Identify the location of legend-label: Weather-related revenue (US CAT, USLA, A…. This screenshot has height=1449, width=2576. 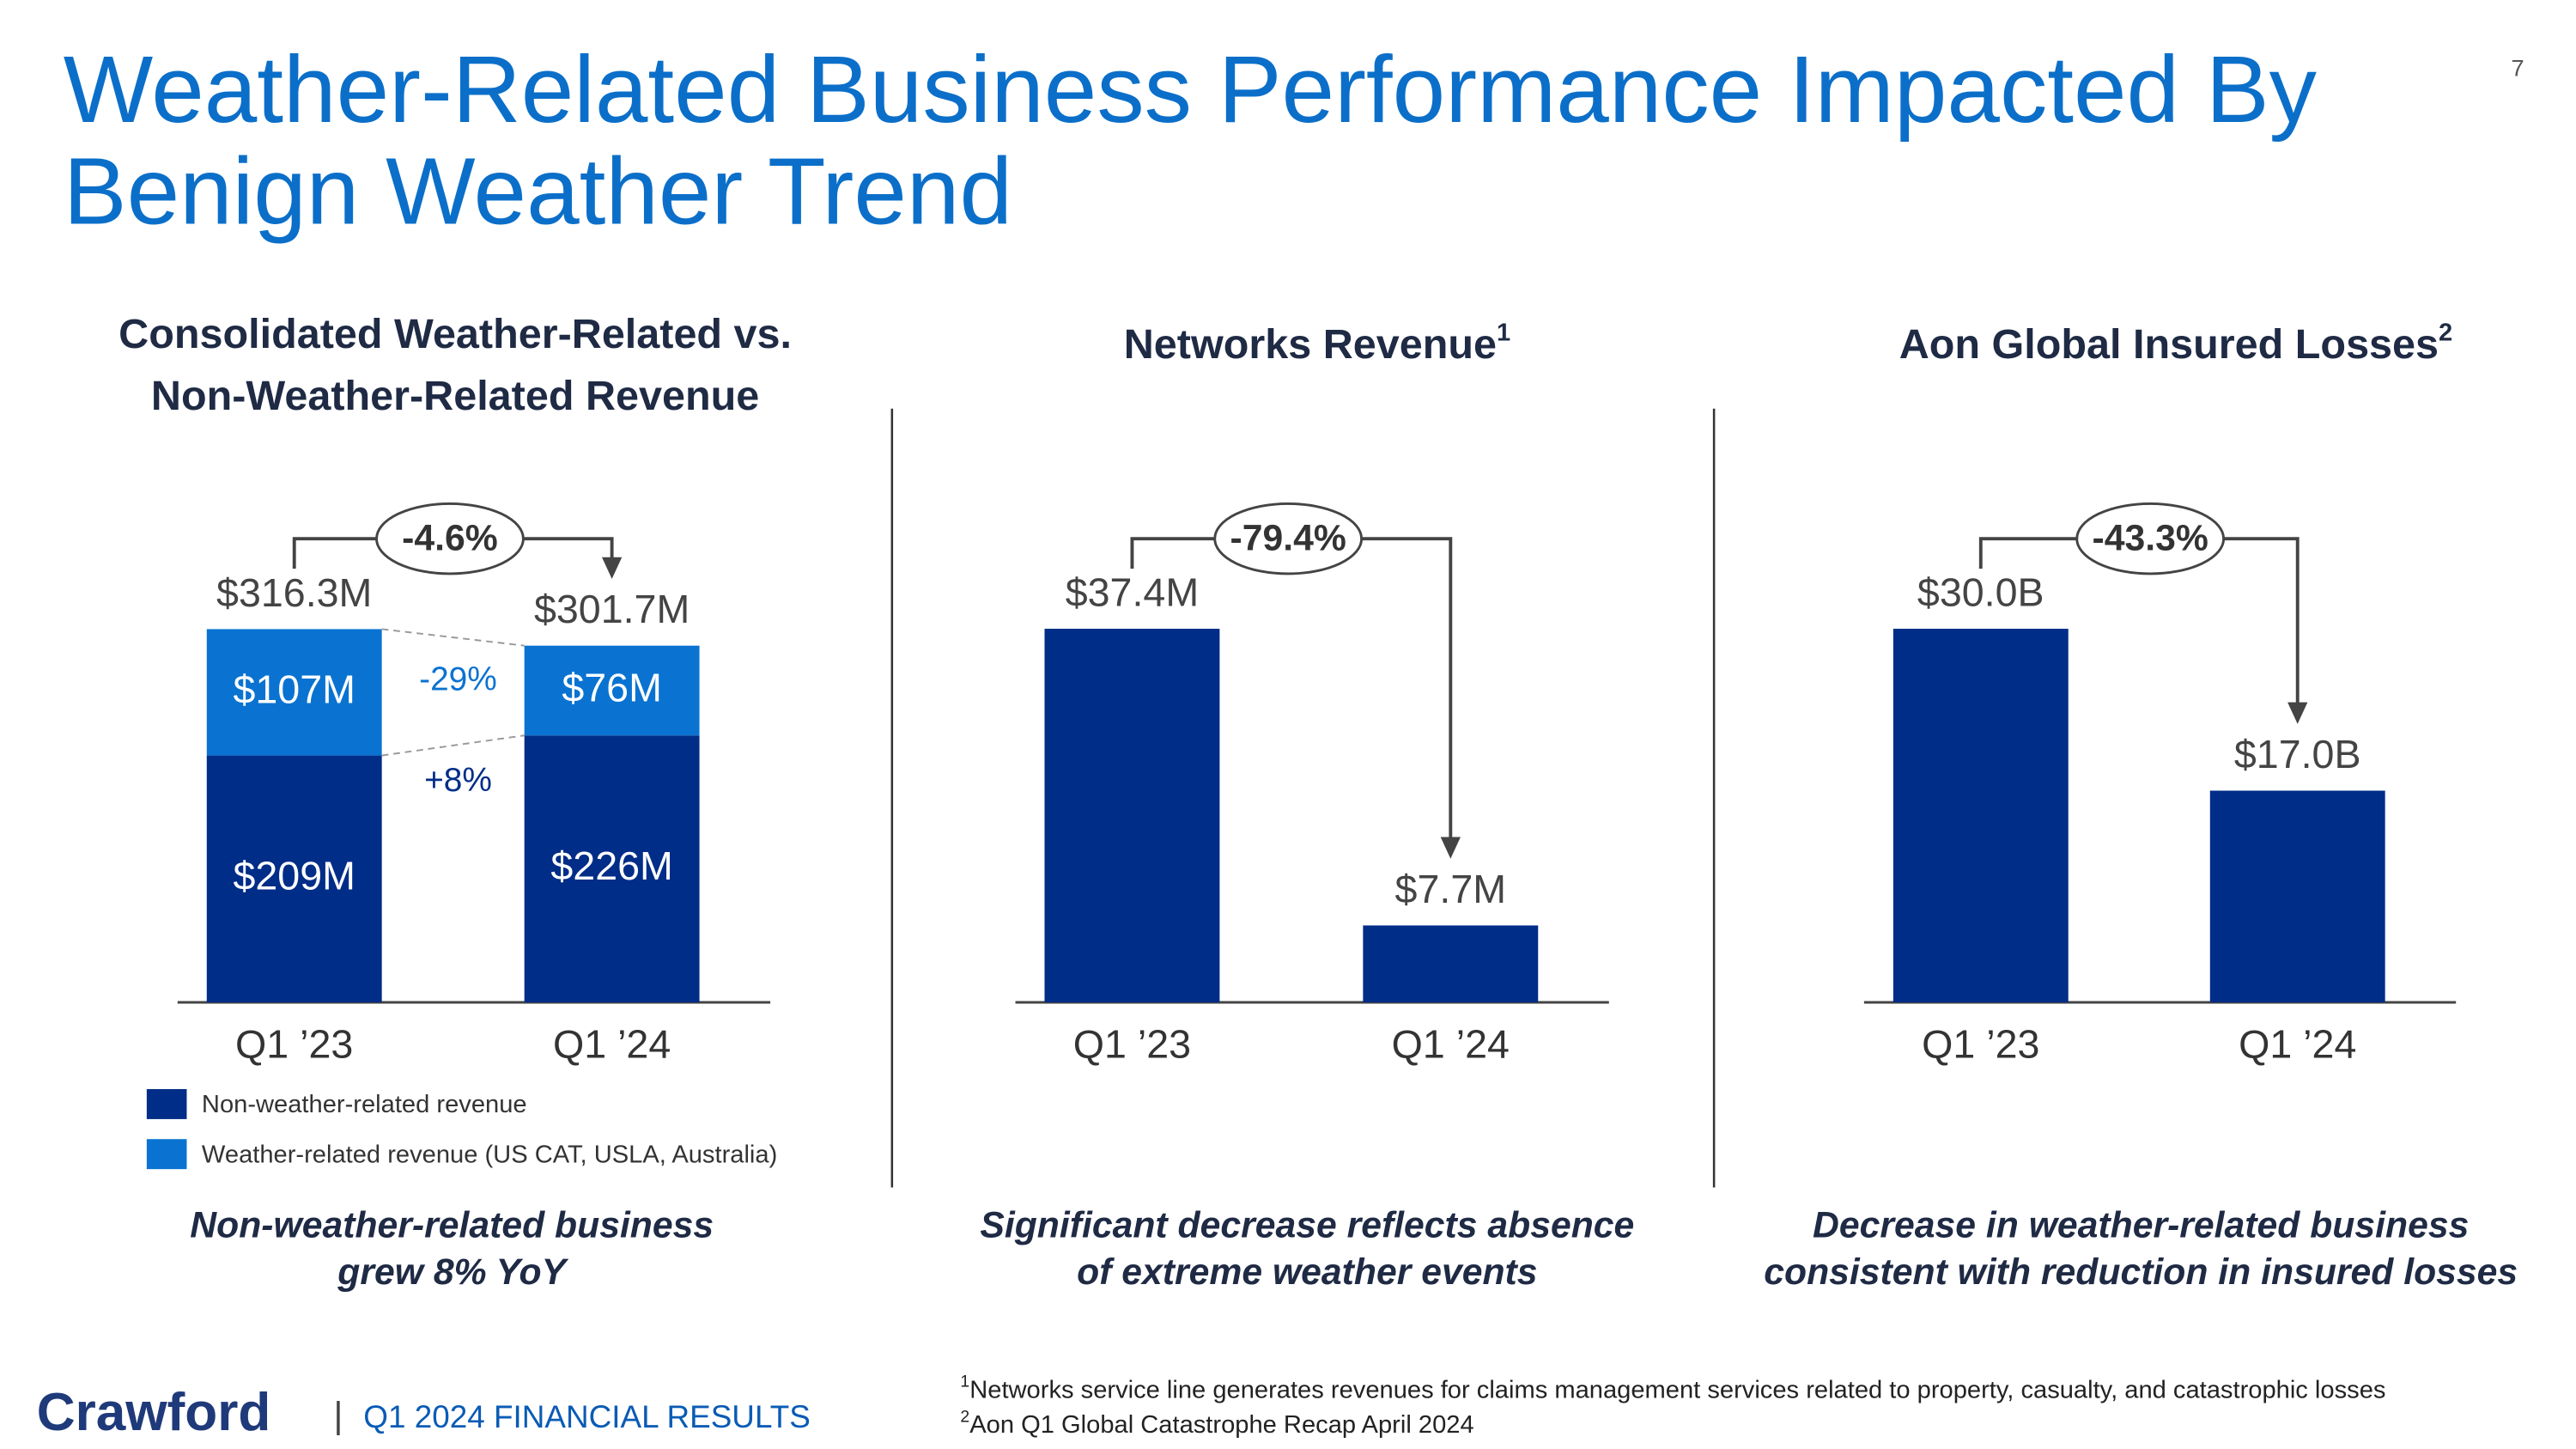
(490, 1154).